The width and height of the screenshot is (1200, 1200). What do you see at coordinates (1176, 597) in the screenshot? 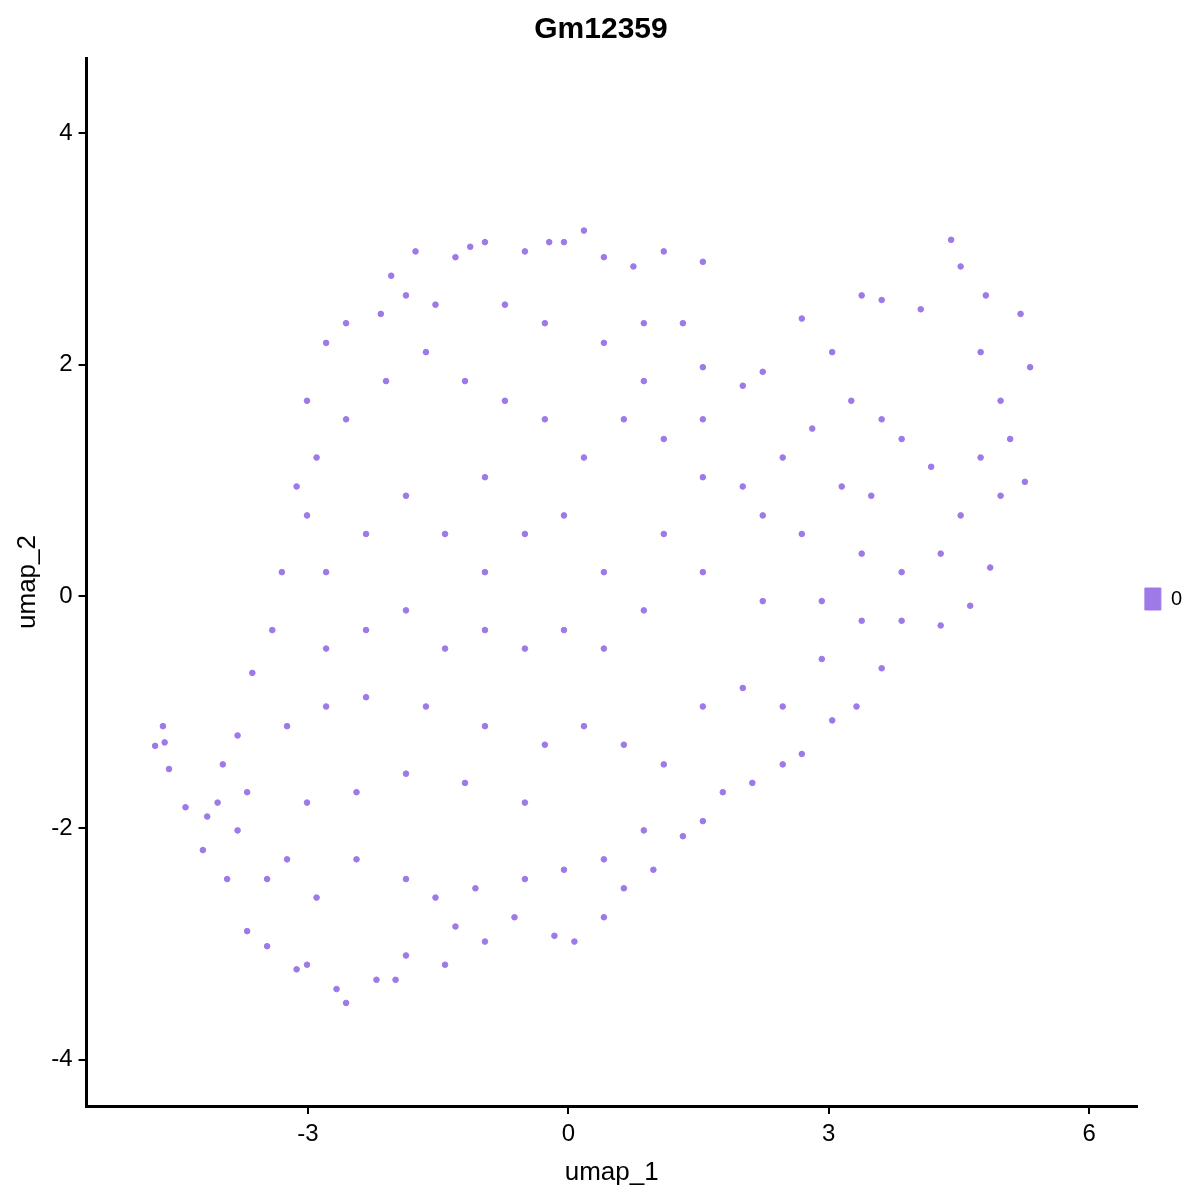
I see `legend-label: 0` at bounding box center [1176, 597].